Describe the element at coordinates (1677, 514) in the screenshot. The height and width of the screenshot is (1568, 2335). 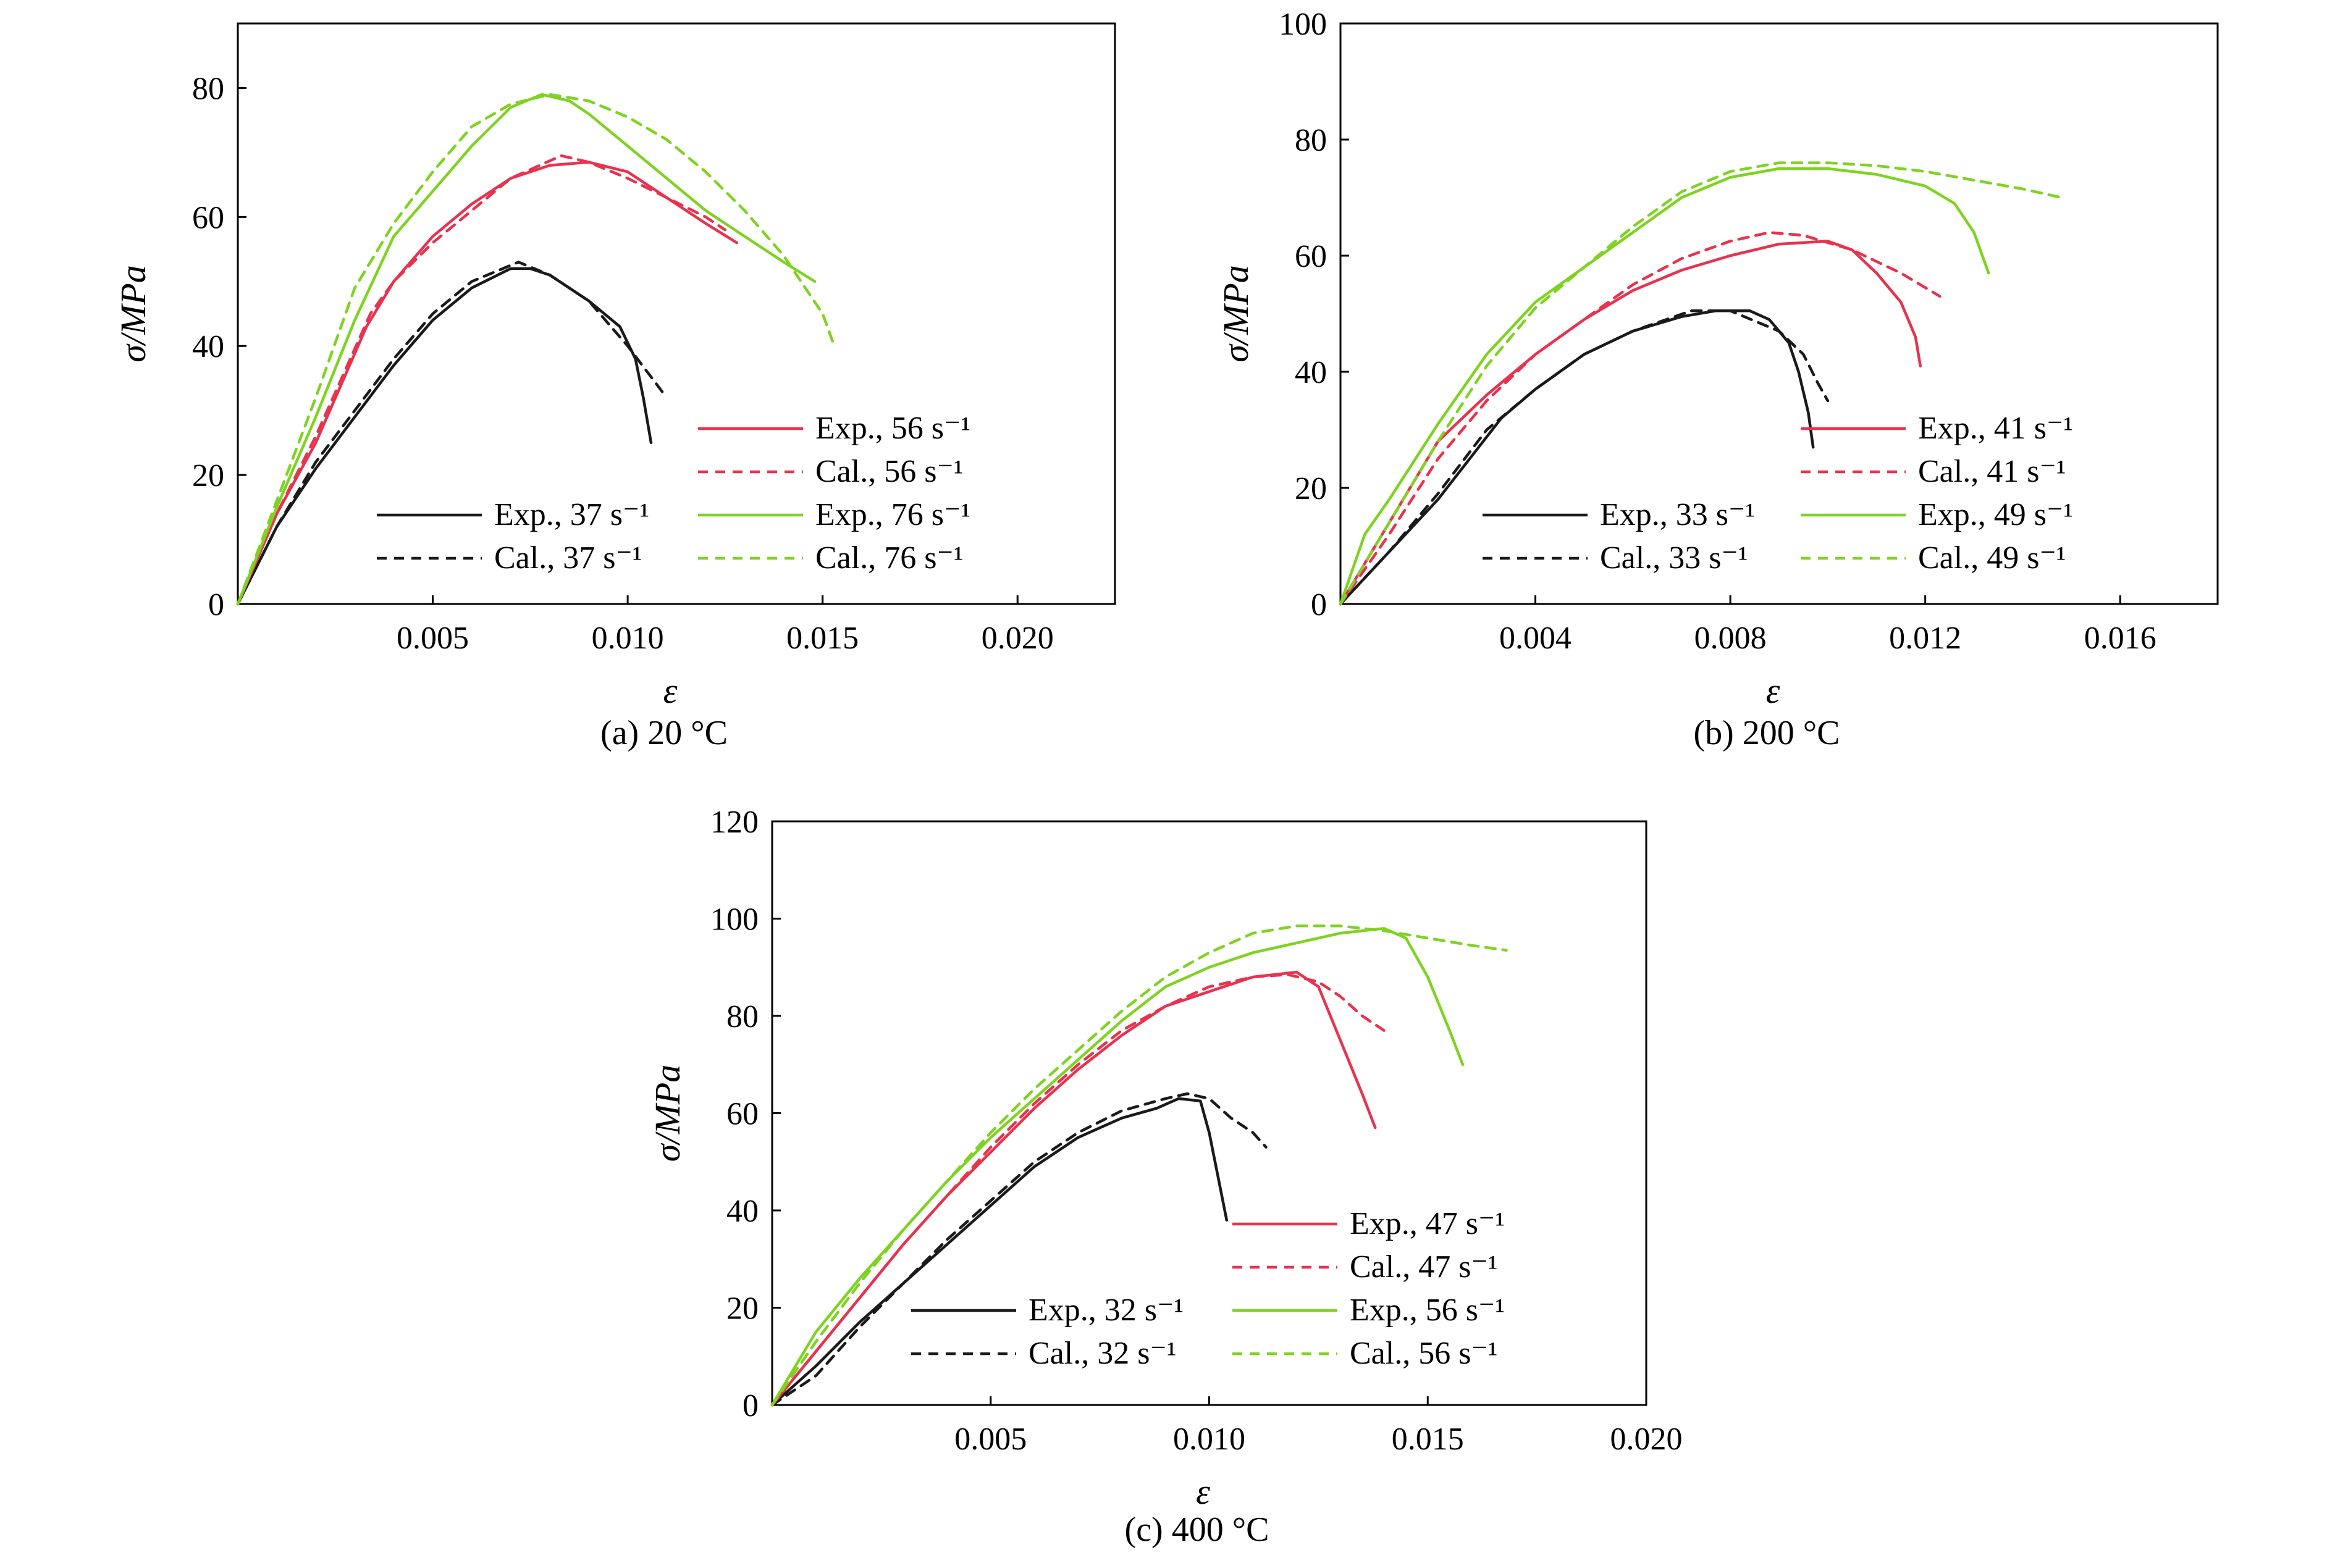
I see `legend-label: Exp., 33 s⁻¹` at that location.